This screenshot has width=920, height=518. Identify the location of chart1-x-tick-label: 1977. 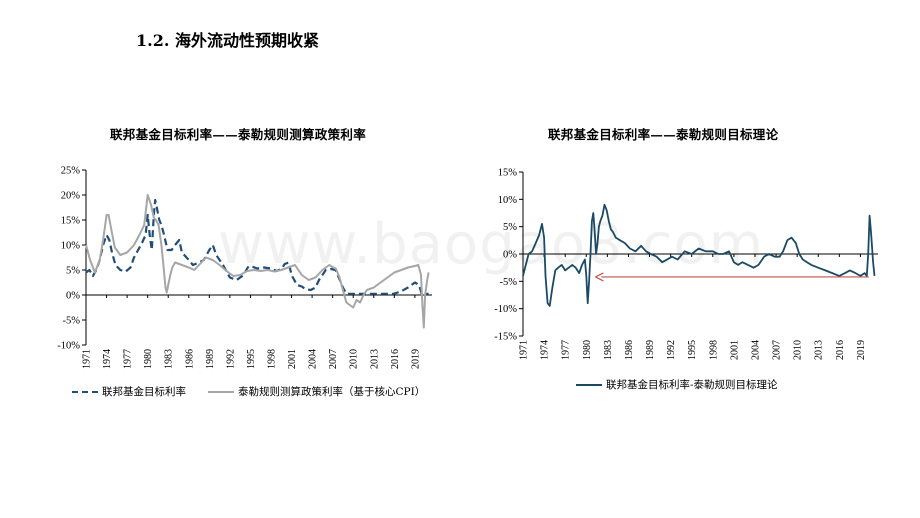
(128, 359).